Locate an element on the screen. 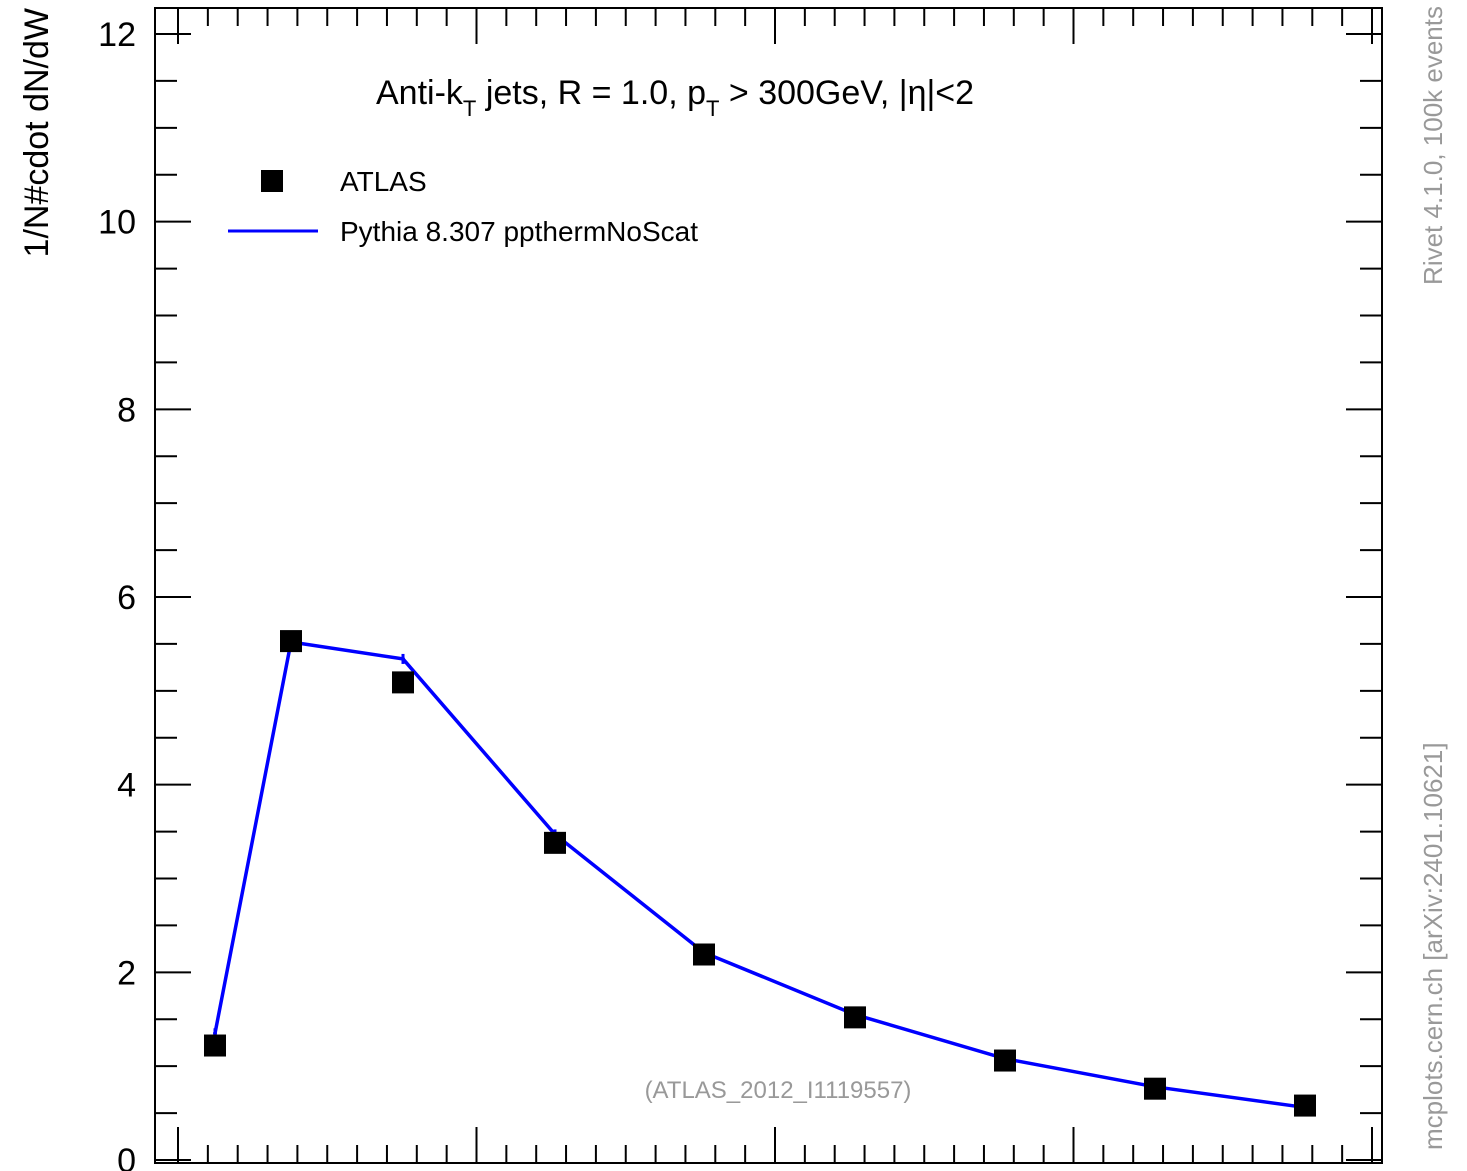  y-tick-label: 4 is located at coordinates (126, 786).